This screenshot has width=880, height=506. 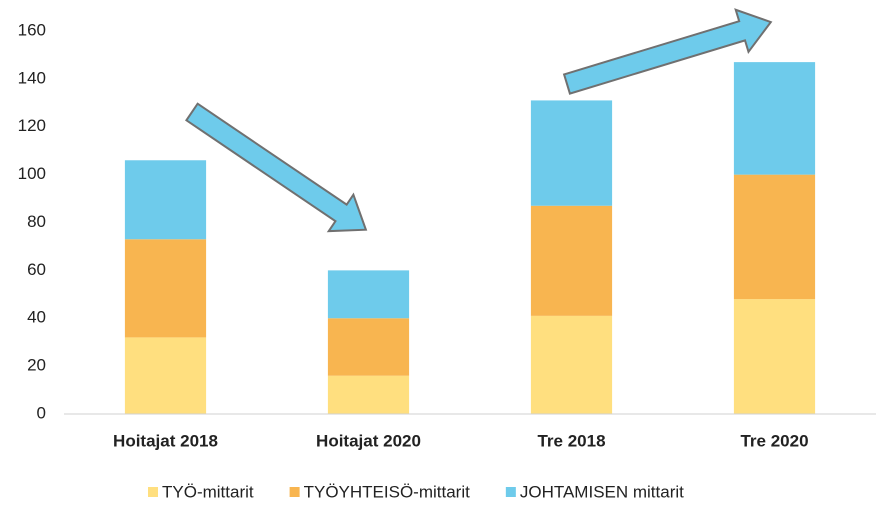 I want to click on y-tick-label: 100, so click(x=32, y=173).